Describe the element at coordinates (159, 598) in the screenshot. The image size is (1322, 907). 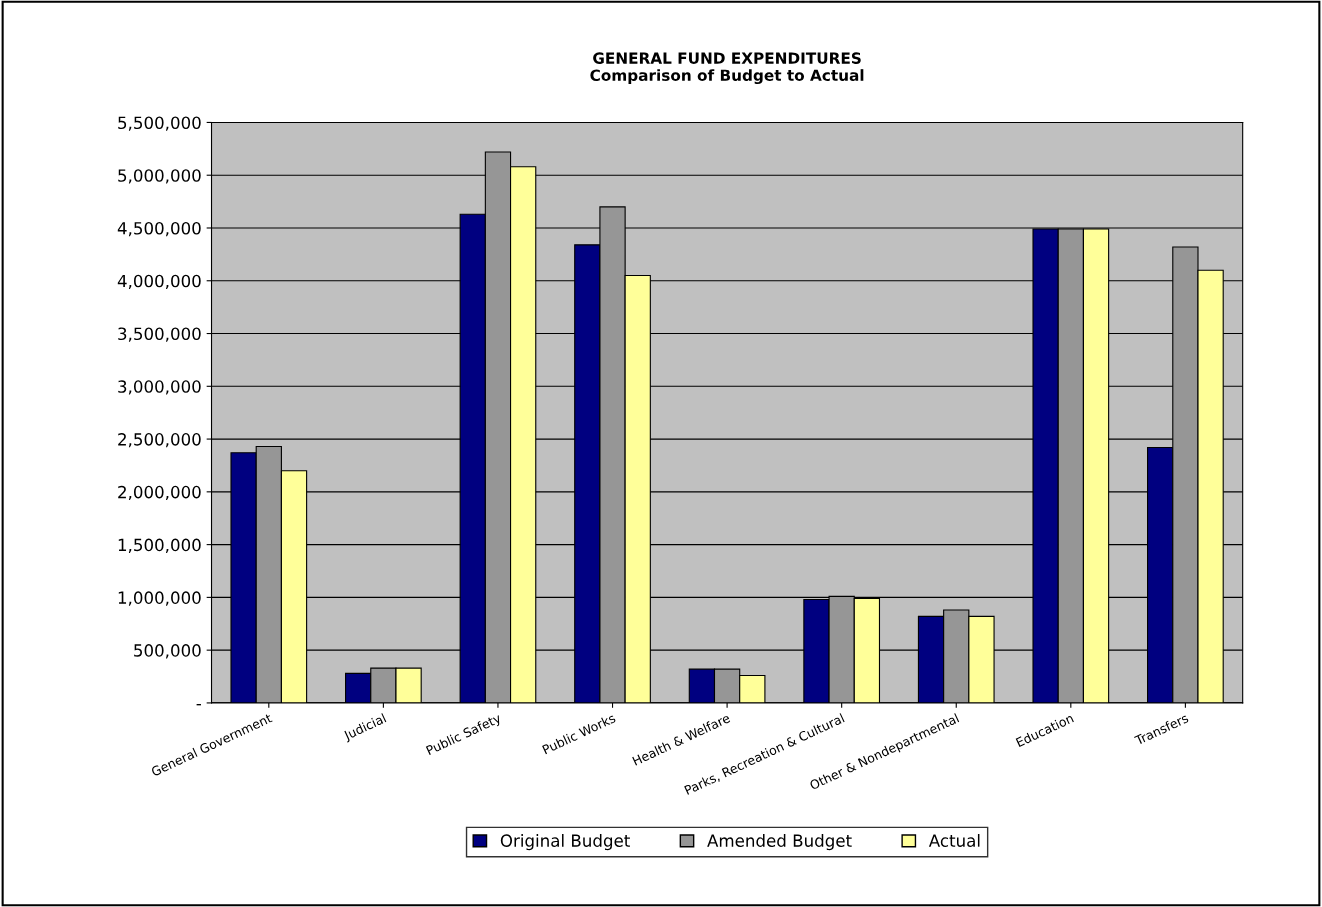
I see `y-tick-label: 1,000,000` at that location.